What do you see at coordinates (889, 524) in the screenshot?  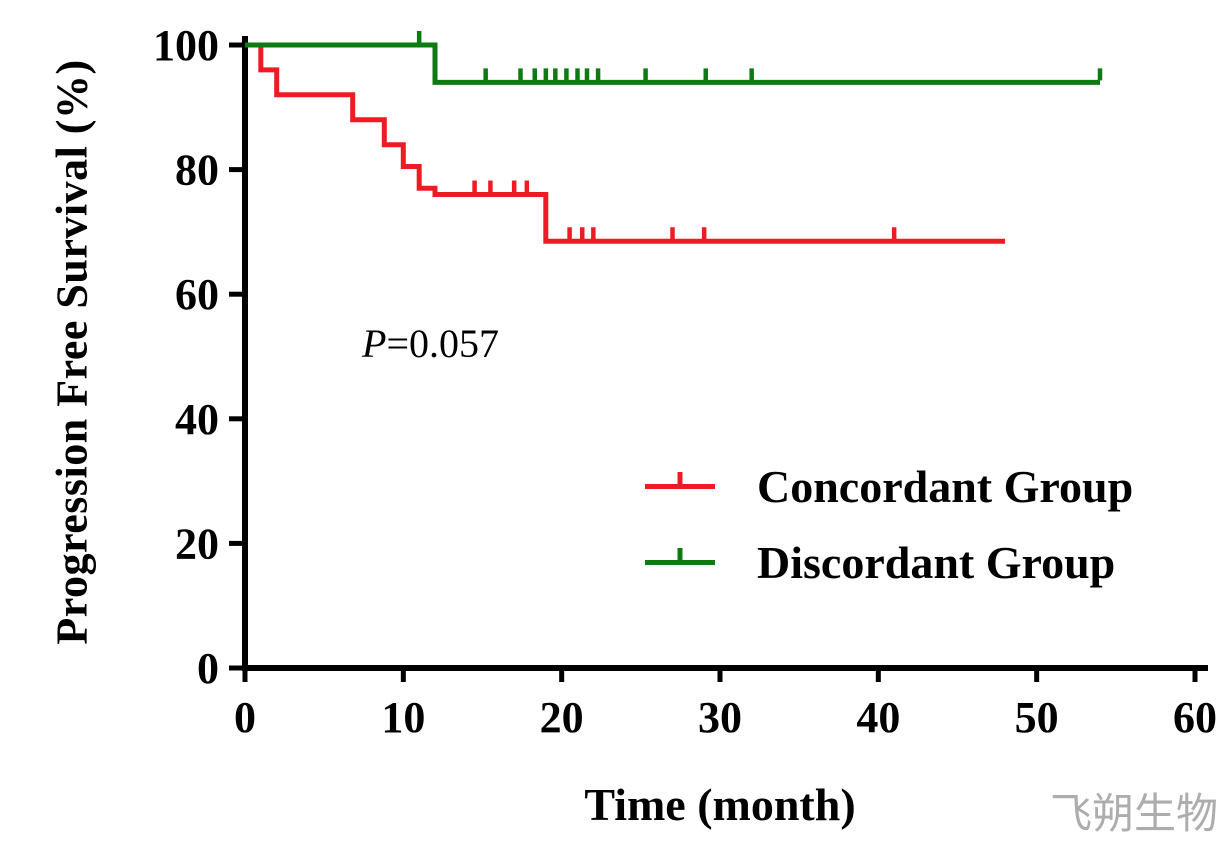 I see `legend: Concordant Group Discordant Group` at bounding box center [889, 524].